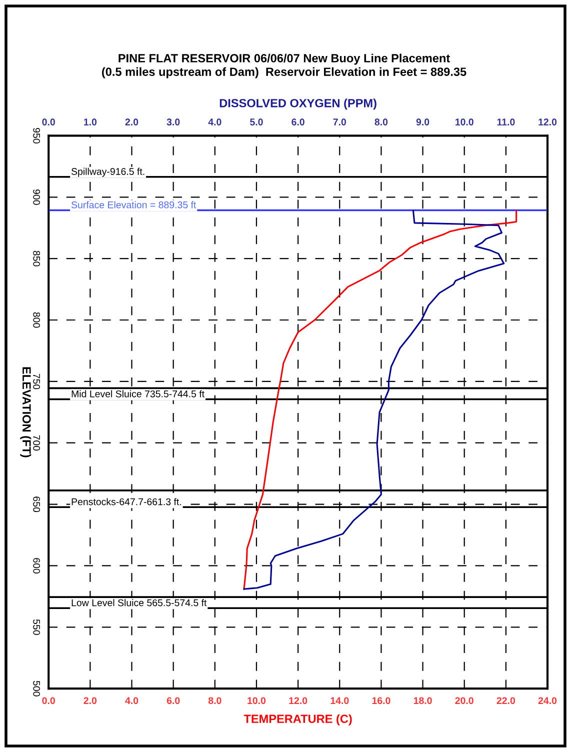 The height and width of the screenshot is (752, 568). I want to click on y-tick-label: 500, so click(36, 688).